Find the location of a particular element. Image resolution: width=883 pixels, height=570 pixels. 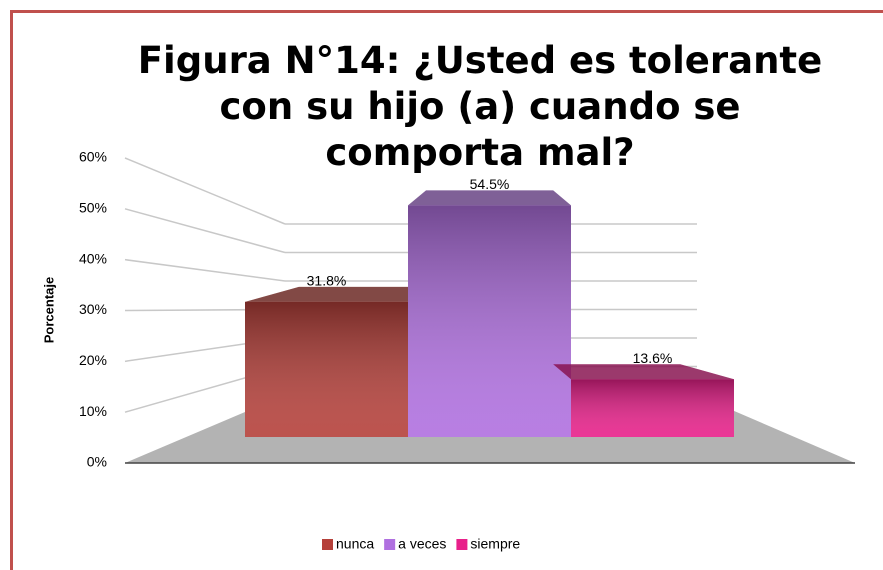

legend-label: siempre is located at coordinates (495, 544).